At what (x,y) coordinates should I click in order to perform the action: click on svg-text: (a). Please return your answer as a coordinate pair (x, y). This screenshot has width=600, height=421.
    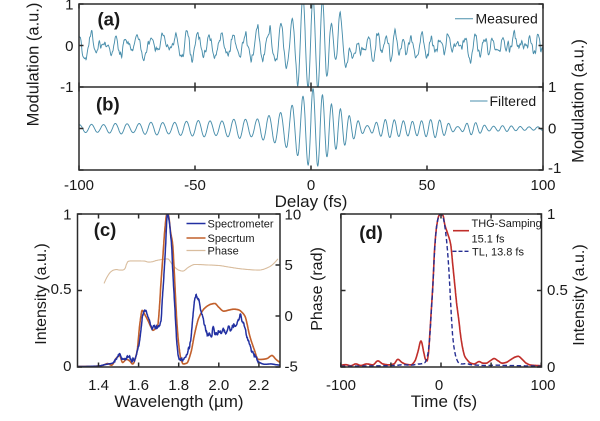
    Looking at the image, I should click on (109, 19).